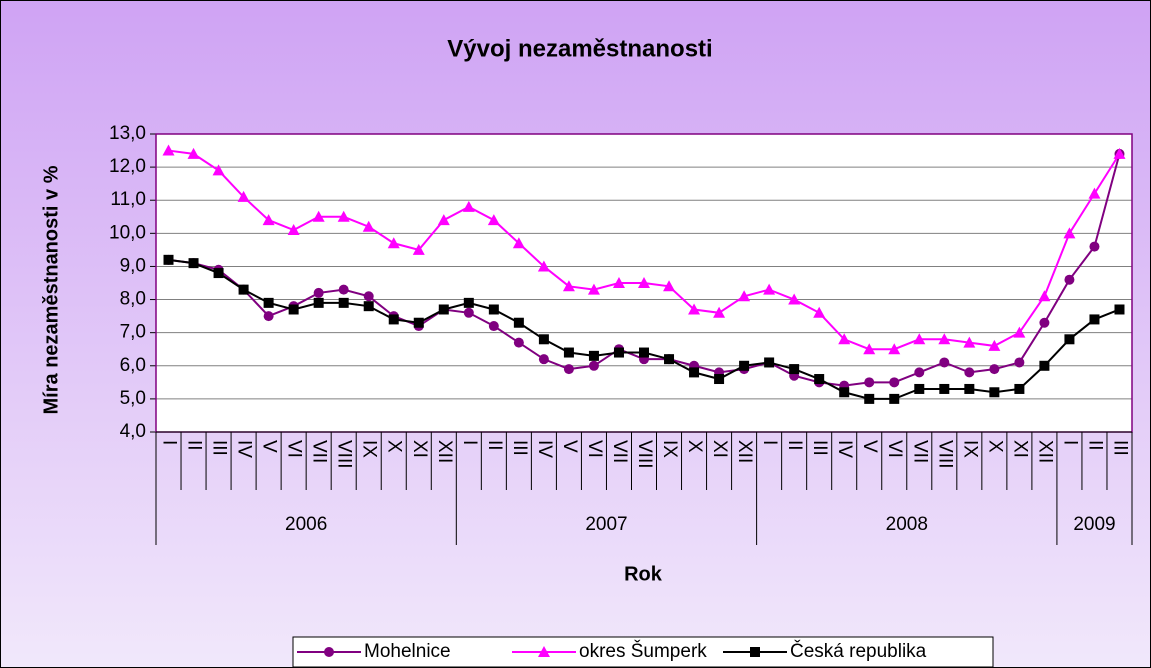 Image resolution: width=1151 pixels, height=668 pixels. I want to click on x-tick-label: VI, so click(294, 449).